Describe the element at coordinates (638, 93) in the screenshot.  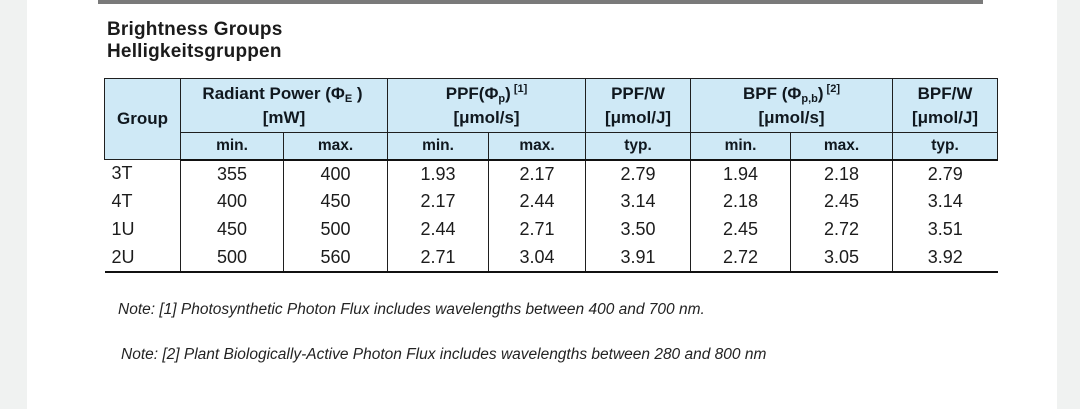
I see `ppf-per-w-name: PPF/W` at that location.